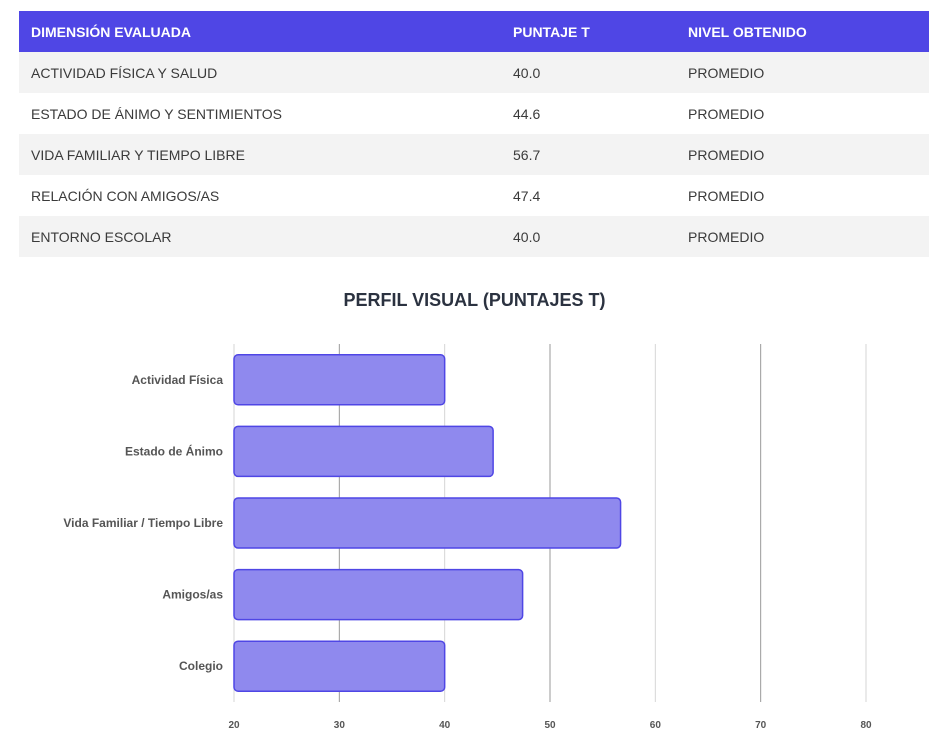 This screenshot has height=749, width=949. What do you see at coordinates (340, 725) in the screenshot?
I see `x-tick-label: 30` at bounding box center [340, 725].